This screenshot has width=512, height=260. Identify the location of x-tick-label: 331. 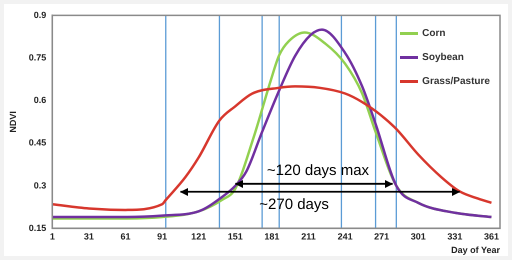
(454, 236).